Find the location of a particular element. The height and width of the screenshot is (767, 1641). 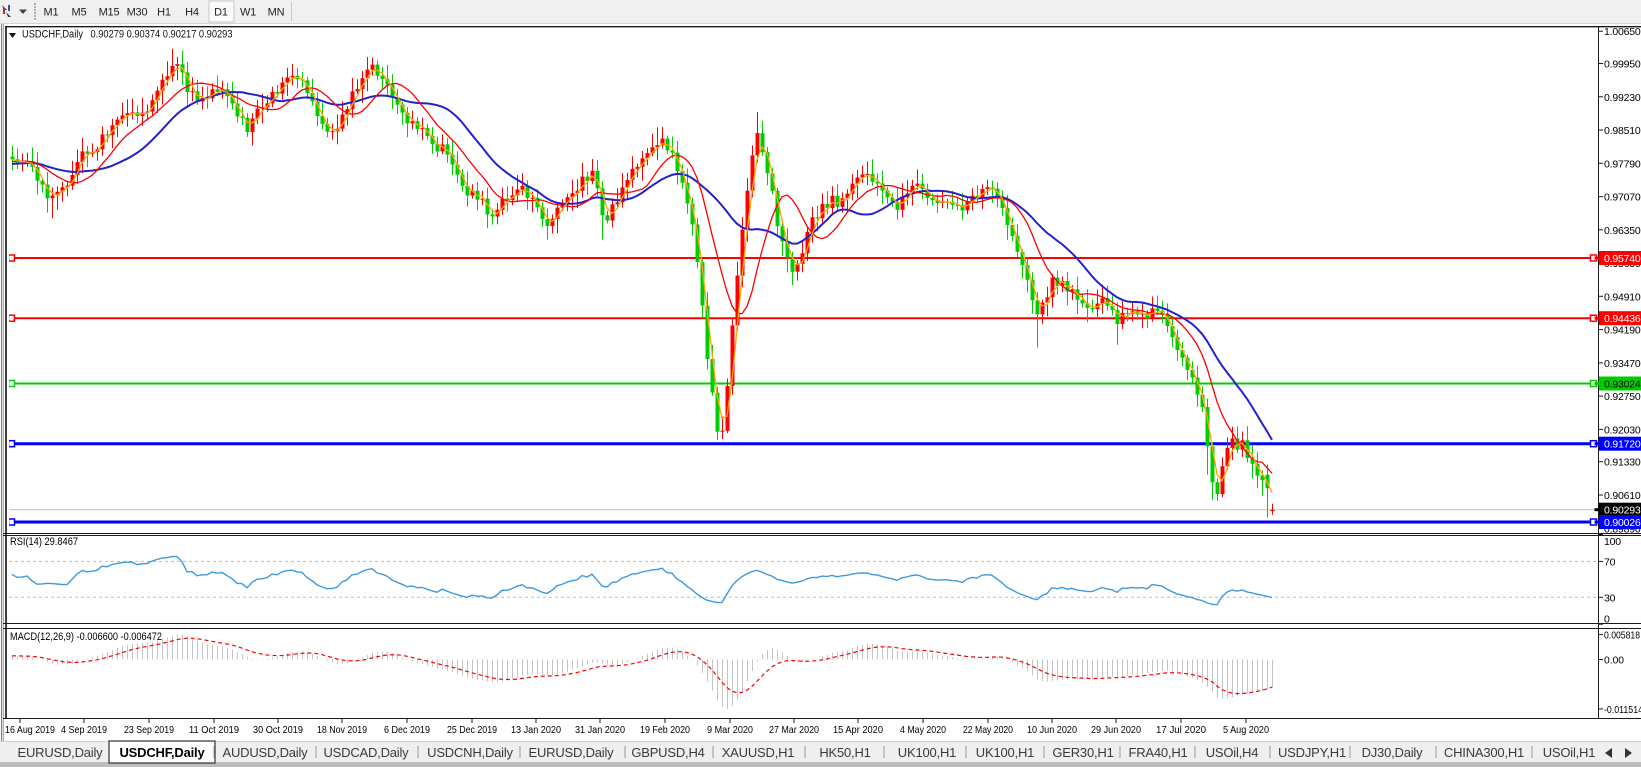

svg-text: 0.94910 is located at coordinates (1622, 297).